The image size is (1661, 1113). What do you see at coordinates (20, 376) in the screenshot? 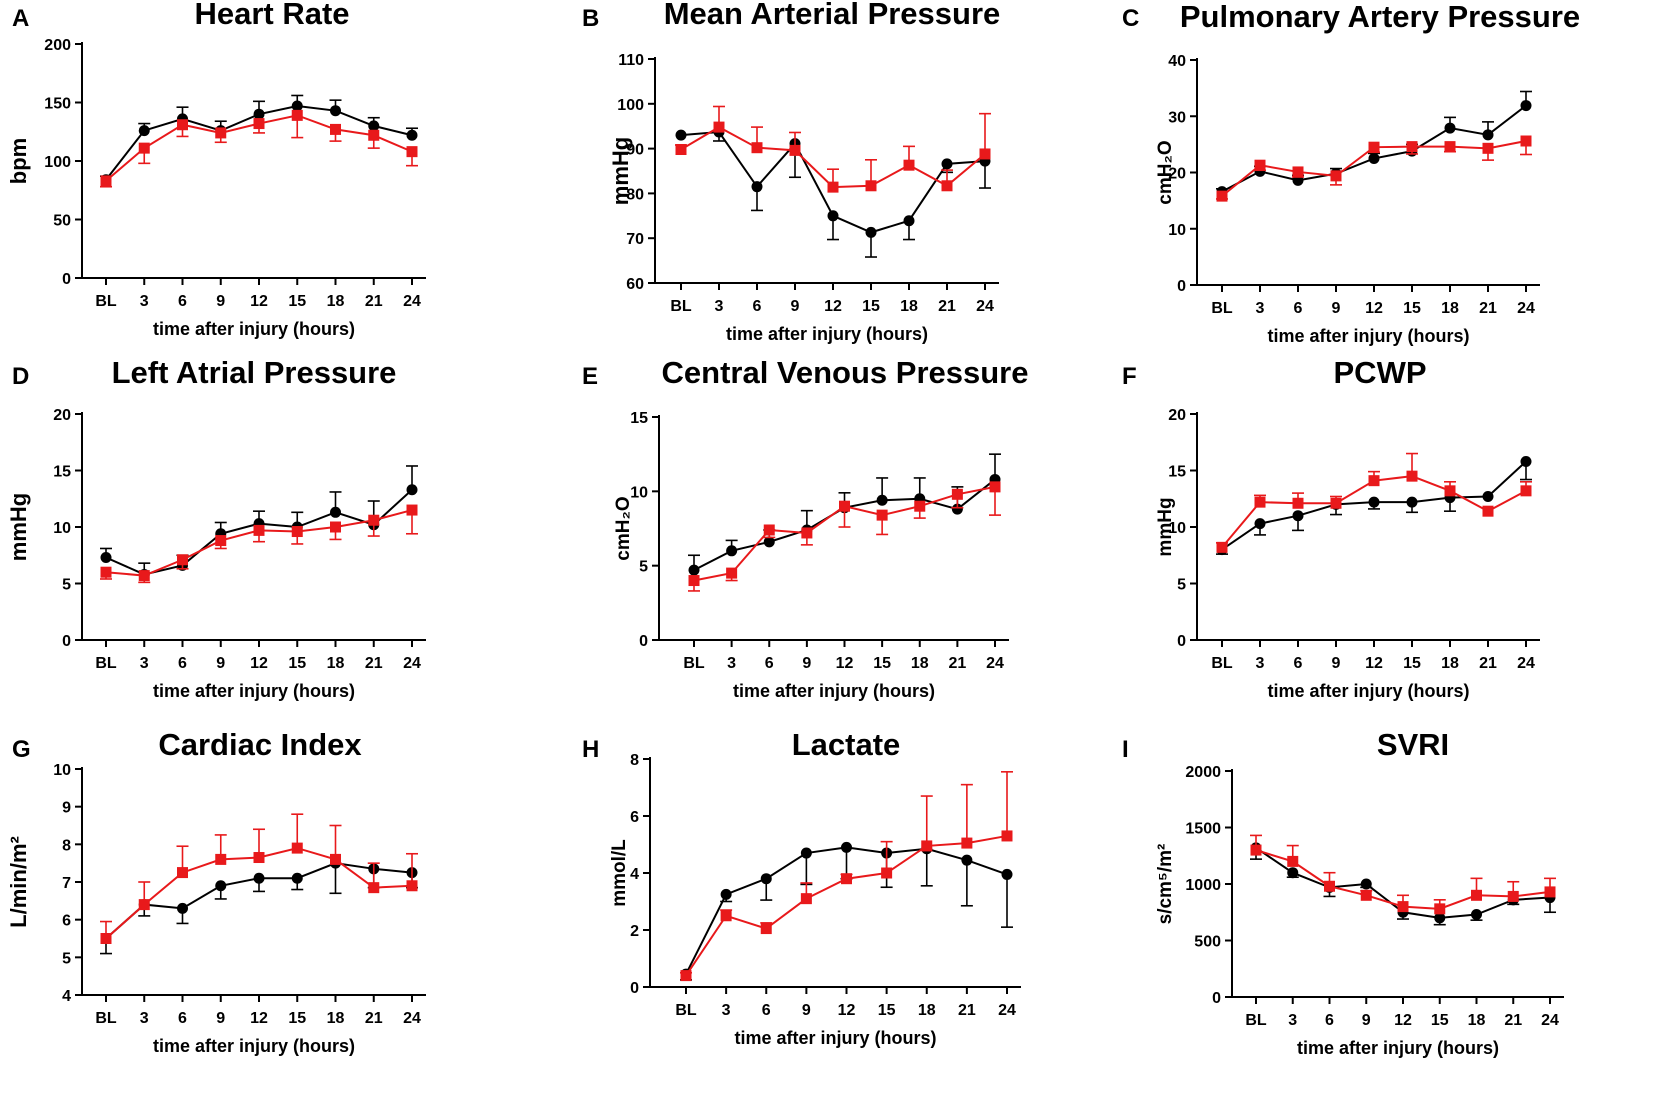
I see `panel-letter: D` at bounding box center [20, 376].